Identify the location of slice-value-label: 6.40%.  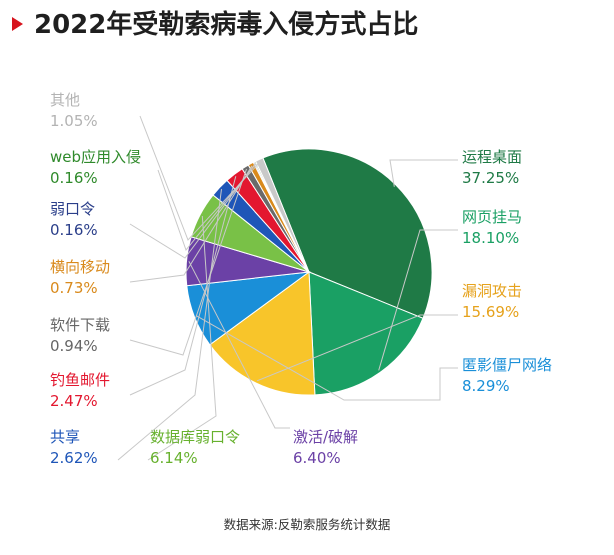
(317, 458).